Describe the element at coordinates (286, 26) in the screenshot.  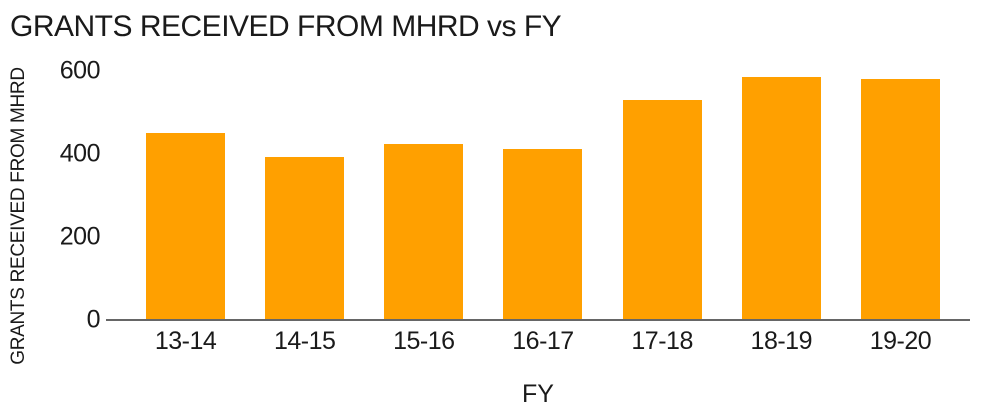
I see `chart-title: GRANTS RECEIVED FROM MHRD vs FY` at that location.